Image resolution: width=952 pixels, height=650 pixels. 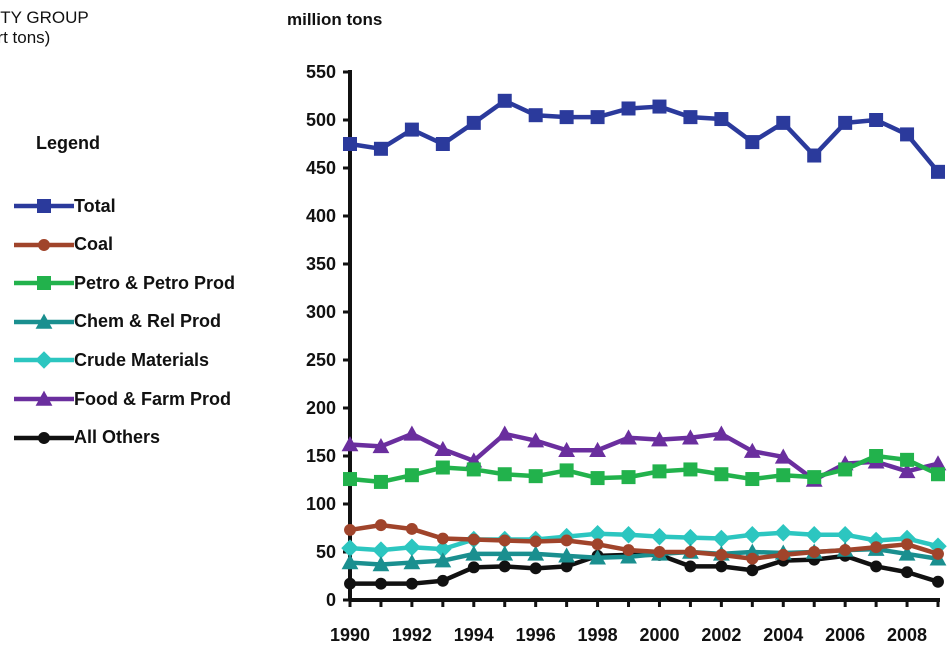 I want to click on y-tick-label: 50, so click(x=326, y=552).